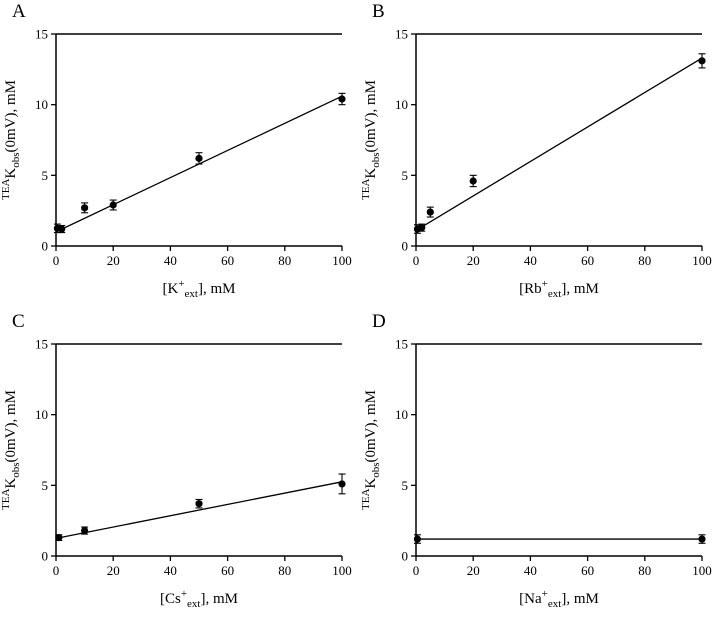 Image resolution: width=720 pixels, height=619 pixels. I want to click on panel-b-label: B, so click(378, 11).